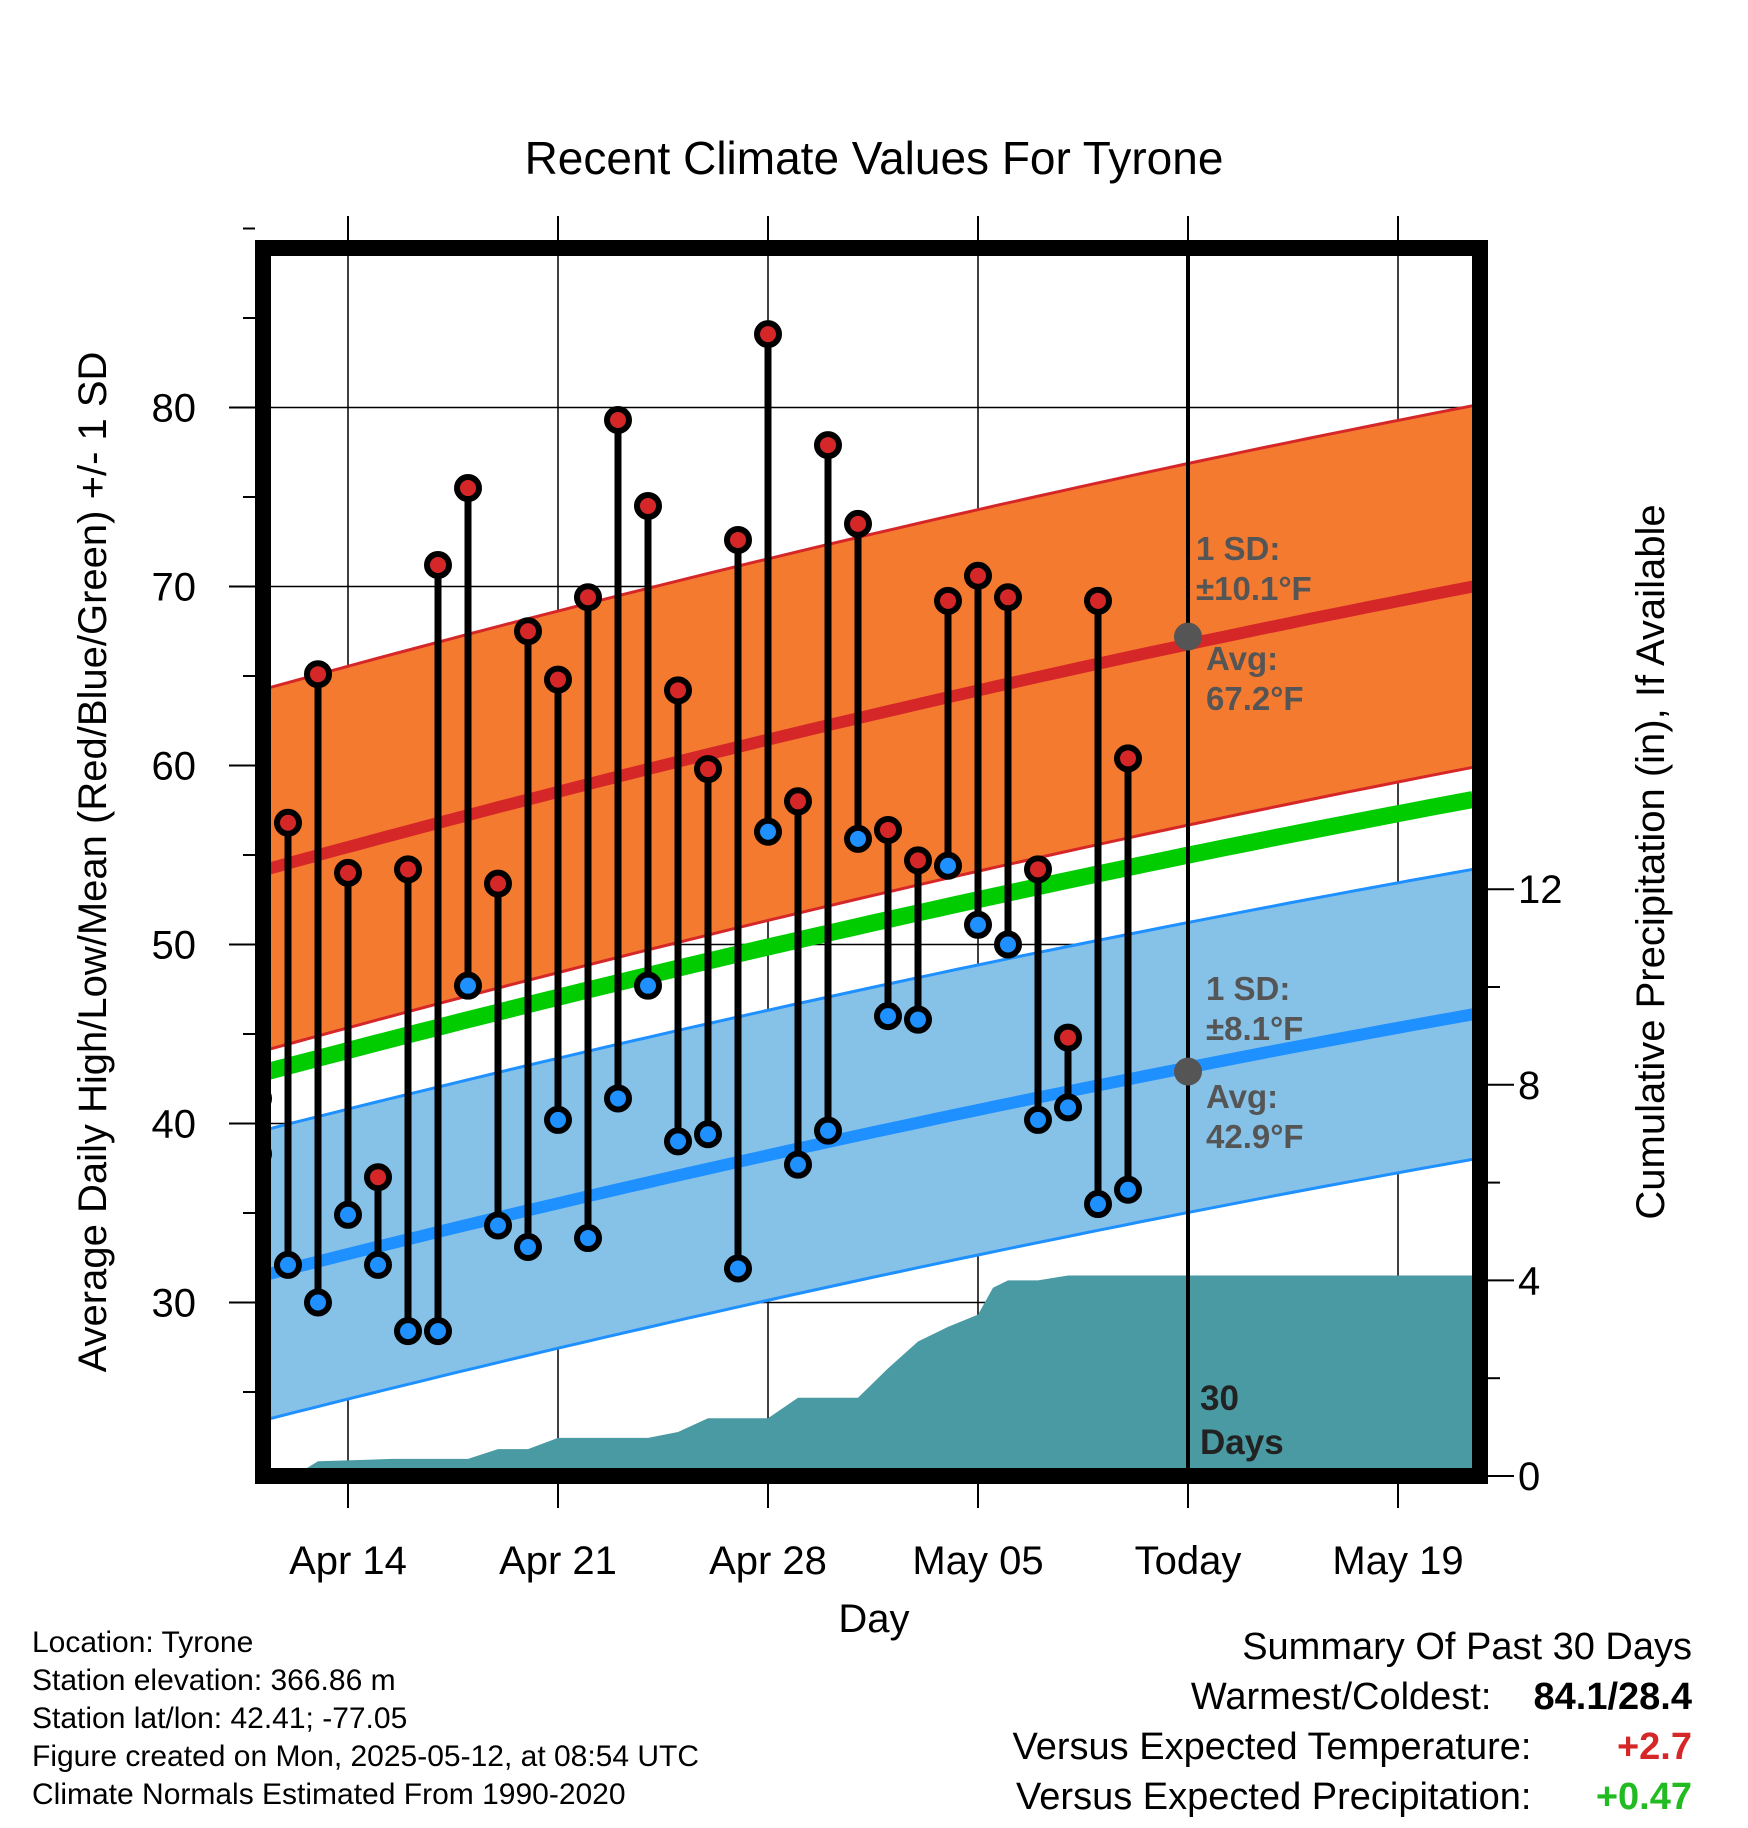 The height and width of the screenshot is (1828, 1748). What do you see at coordinates (1654, 1747) in the screenshot?
I see `temp-value: +2.7` at bounding box center [1654, 1747].